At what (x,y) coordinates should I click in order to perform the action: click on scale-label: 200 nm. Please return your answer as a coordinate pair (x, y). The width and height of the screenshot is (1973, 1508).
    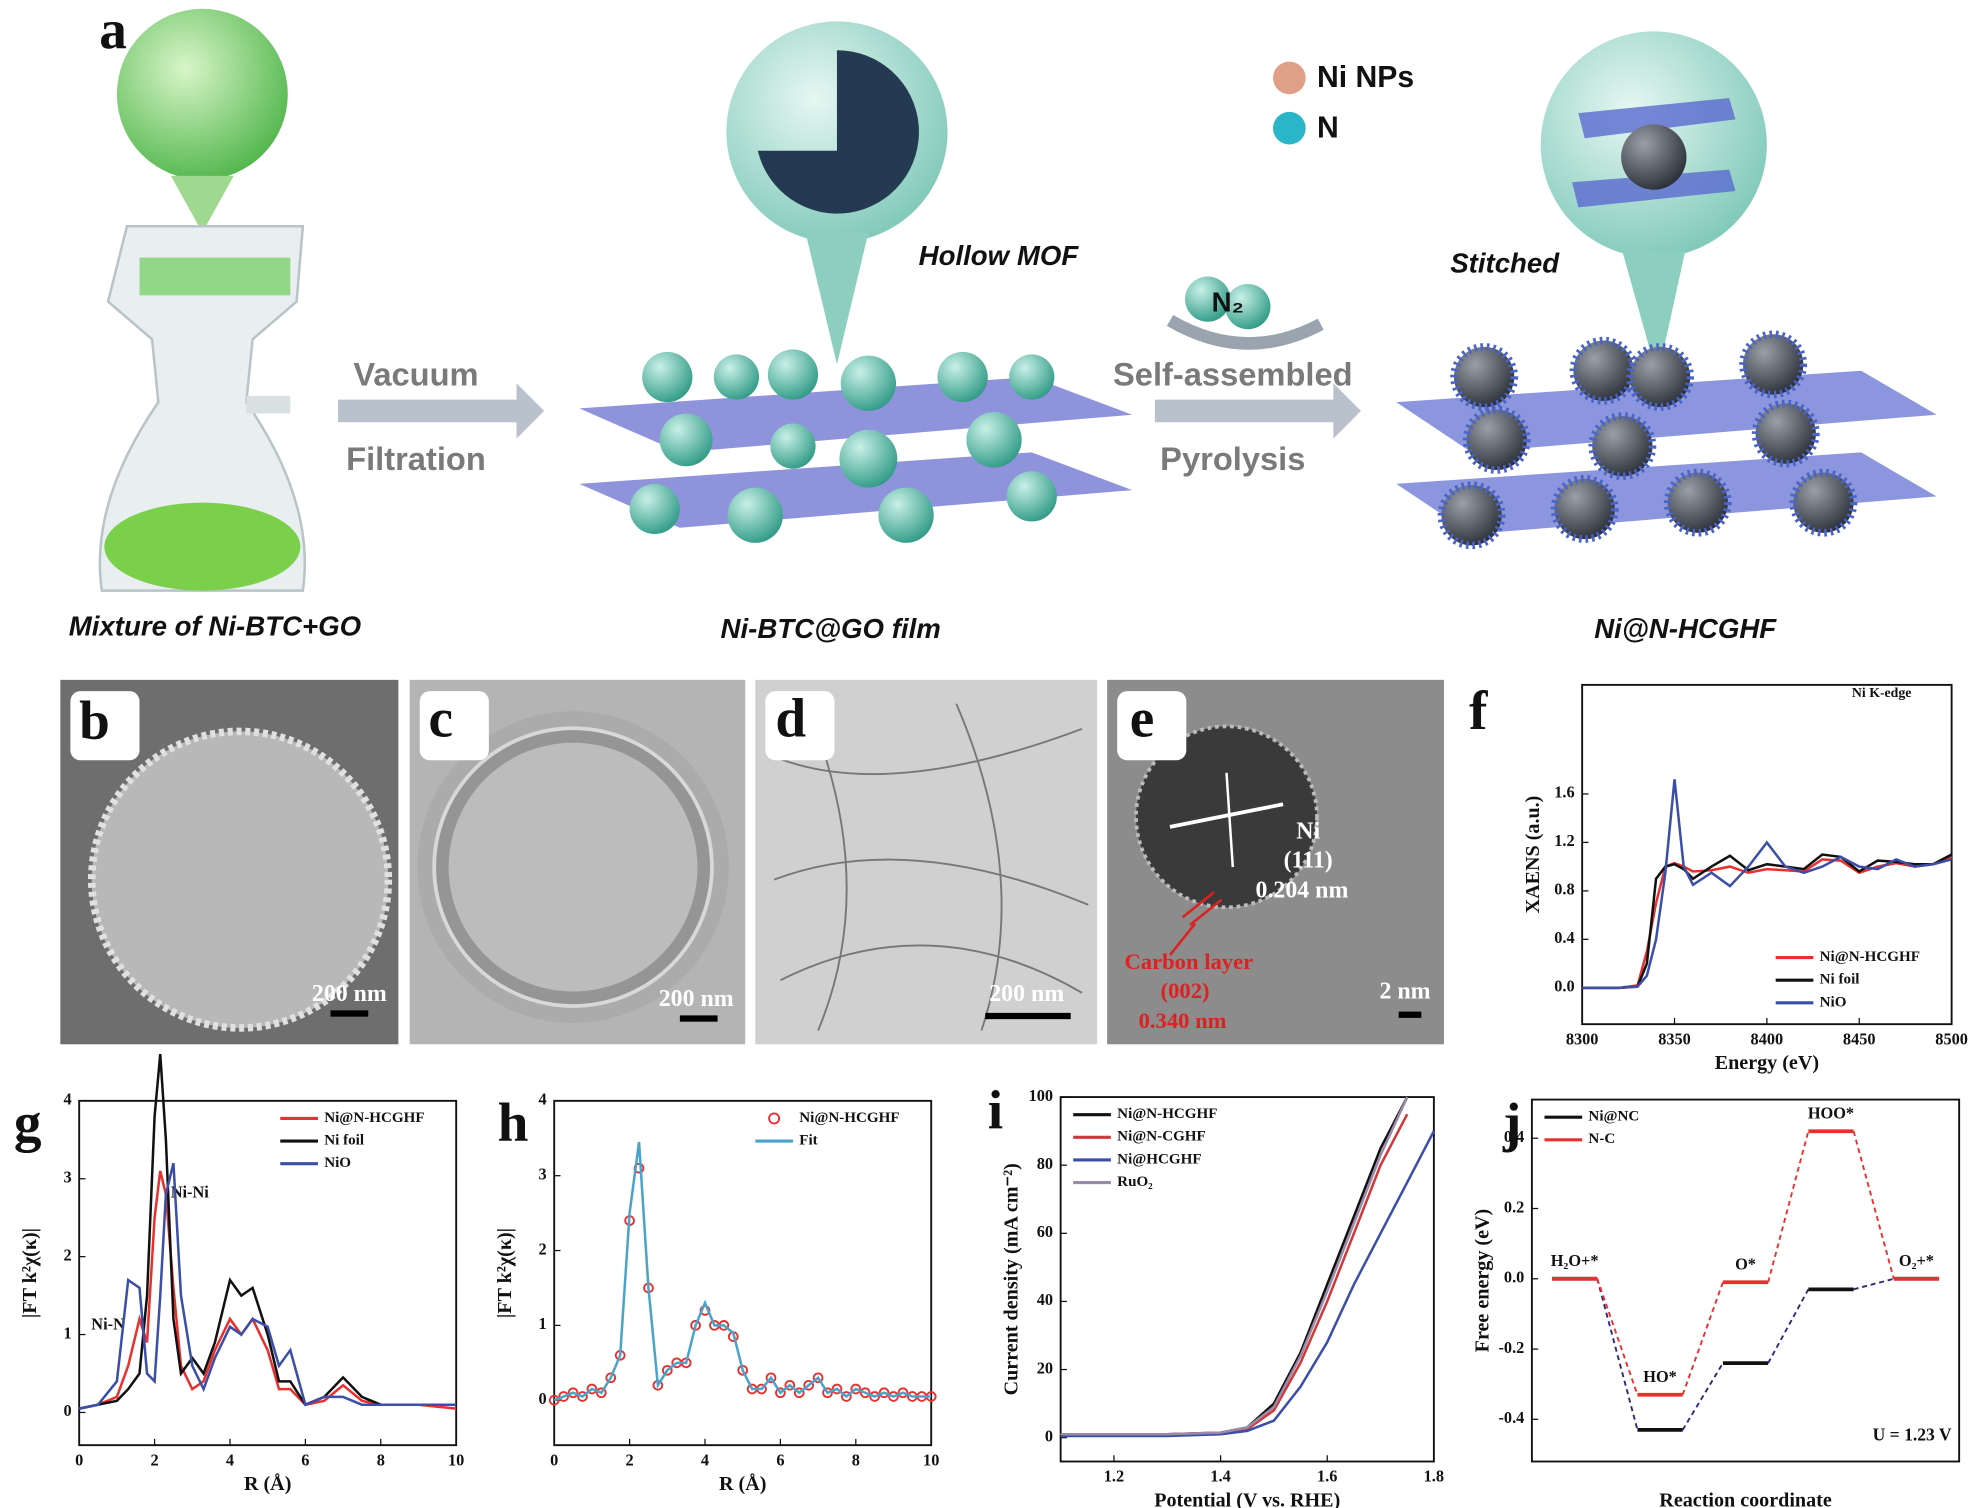
    Looking at the image, I should click on (696, 999).